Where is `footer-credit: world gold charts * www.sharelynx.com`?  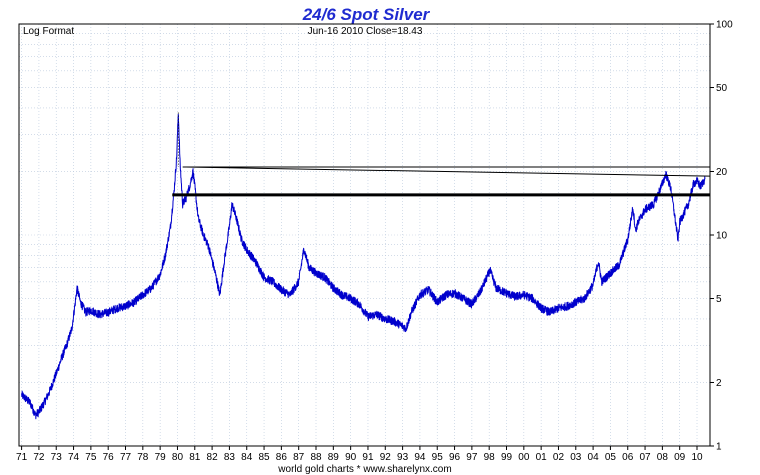
footer-credit: world gold charts * www.sharelynx.com is located at coordinates (364, 469).